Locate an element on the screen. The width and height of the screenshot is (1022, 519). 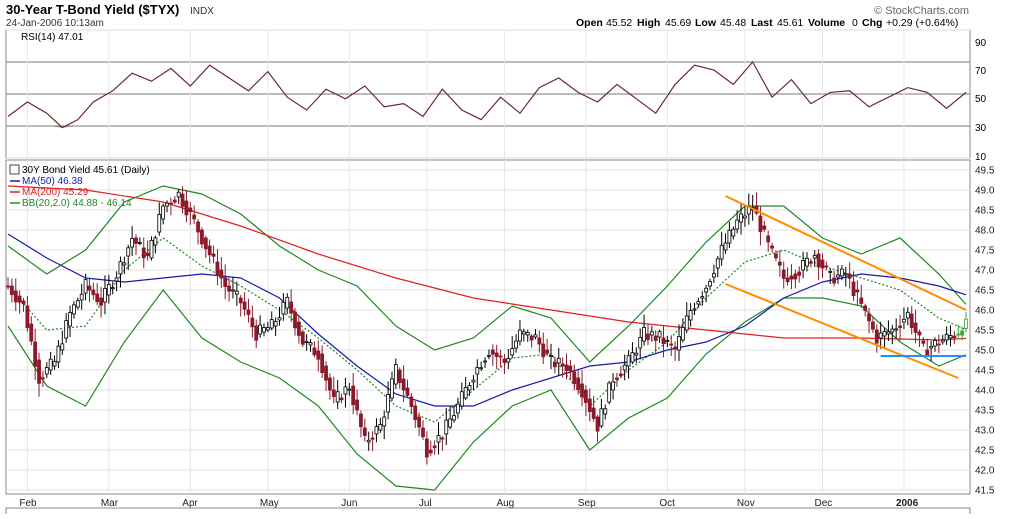
price-tick: 49.5 is located at coordinates (985, 171).